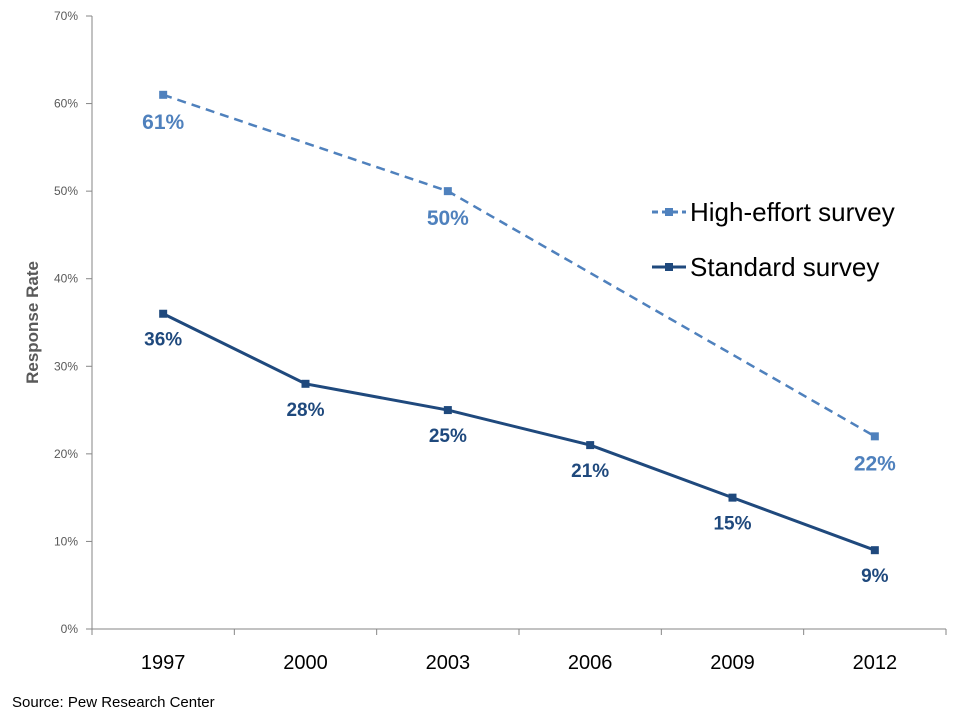 The width and height of the screenshot is (960, 720). What do you see at coordinates (732, 524) in the screenshot?
I see `data-label: 15%` at bounding box center [732, 524].